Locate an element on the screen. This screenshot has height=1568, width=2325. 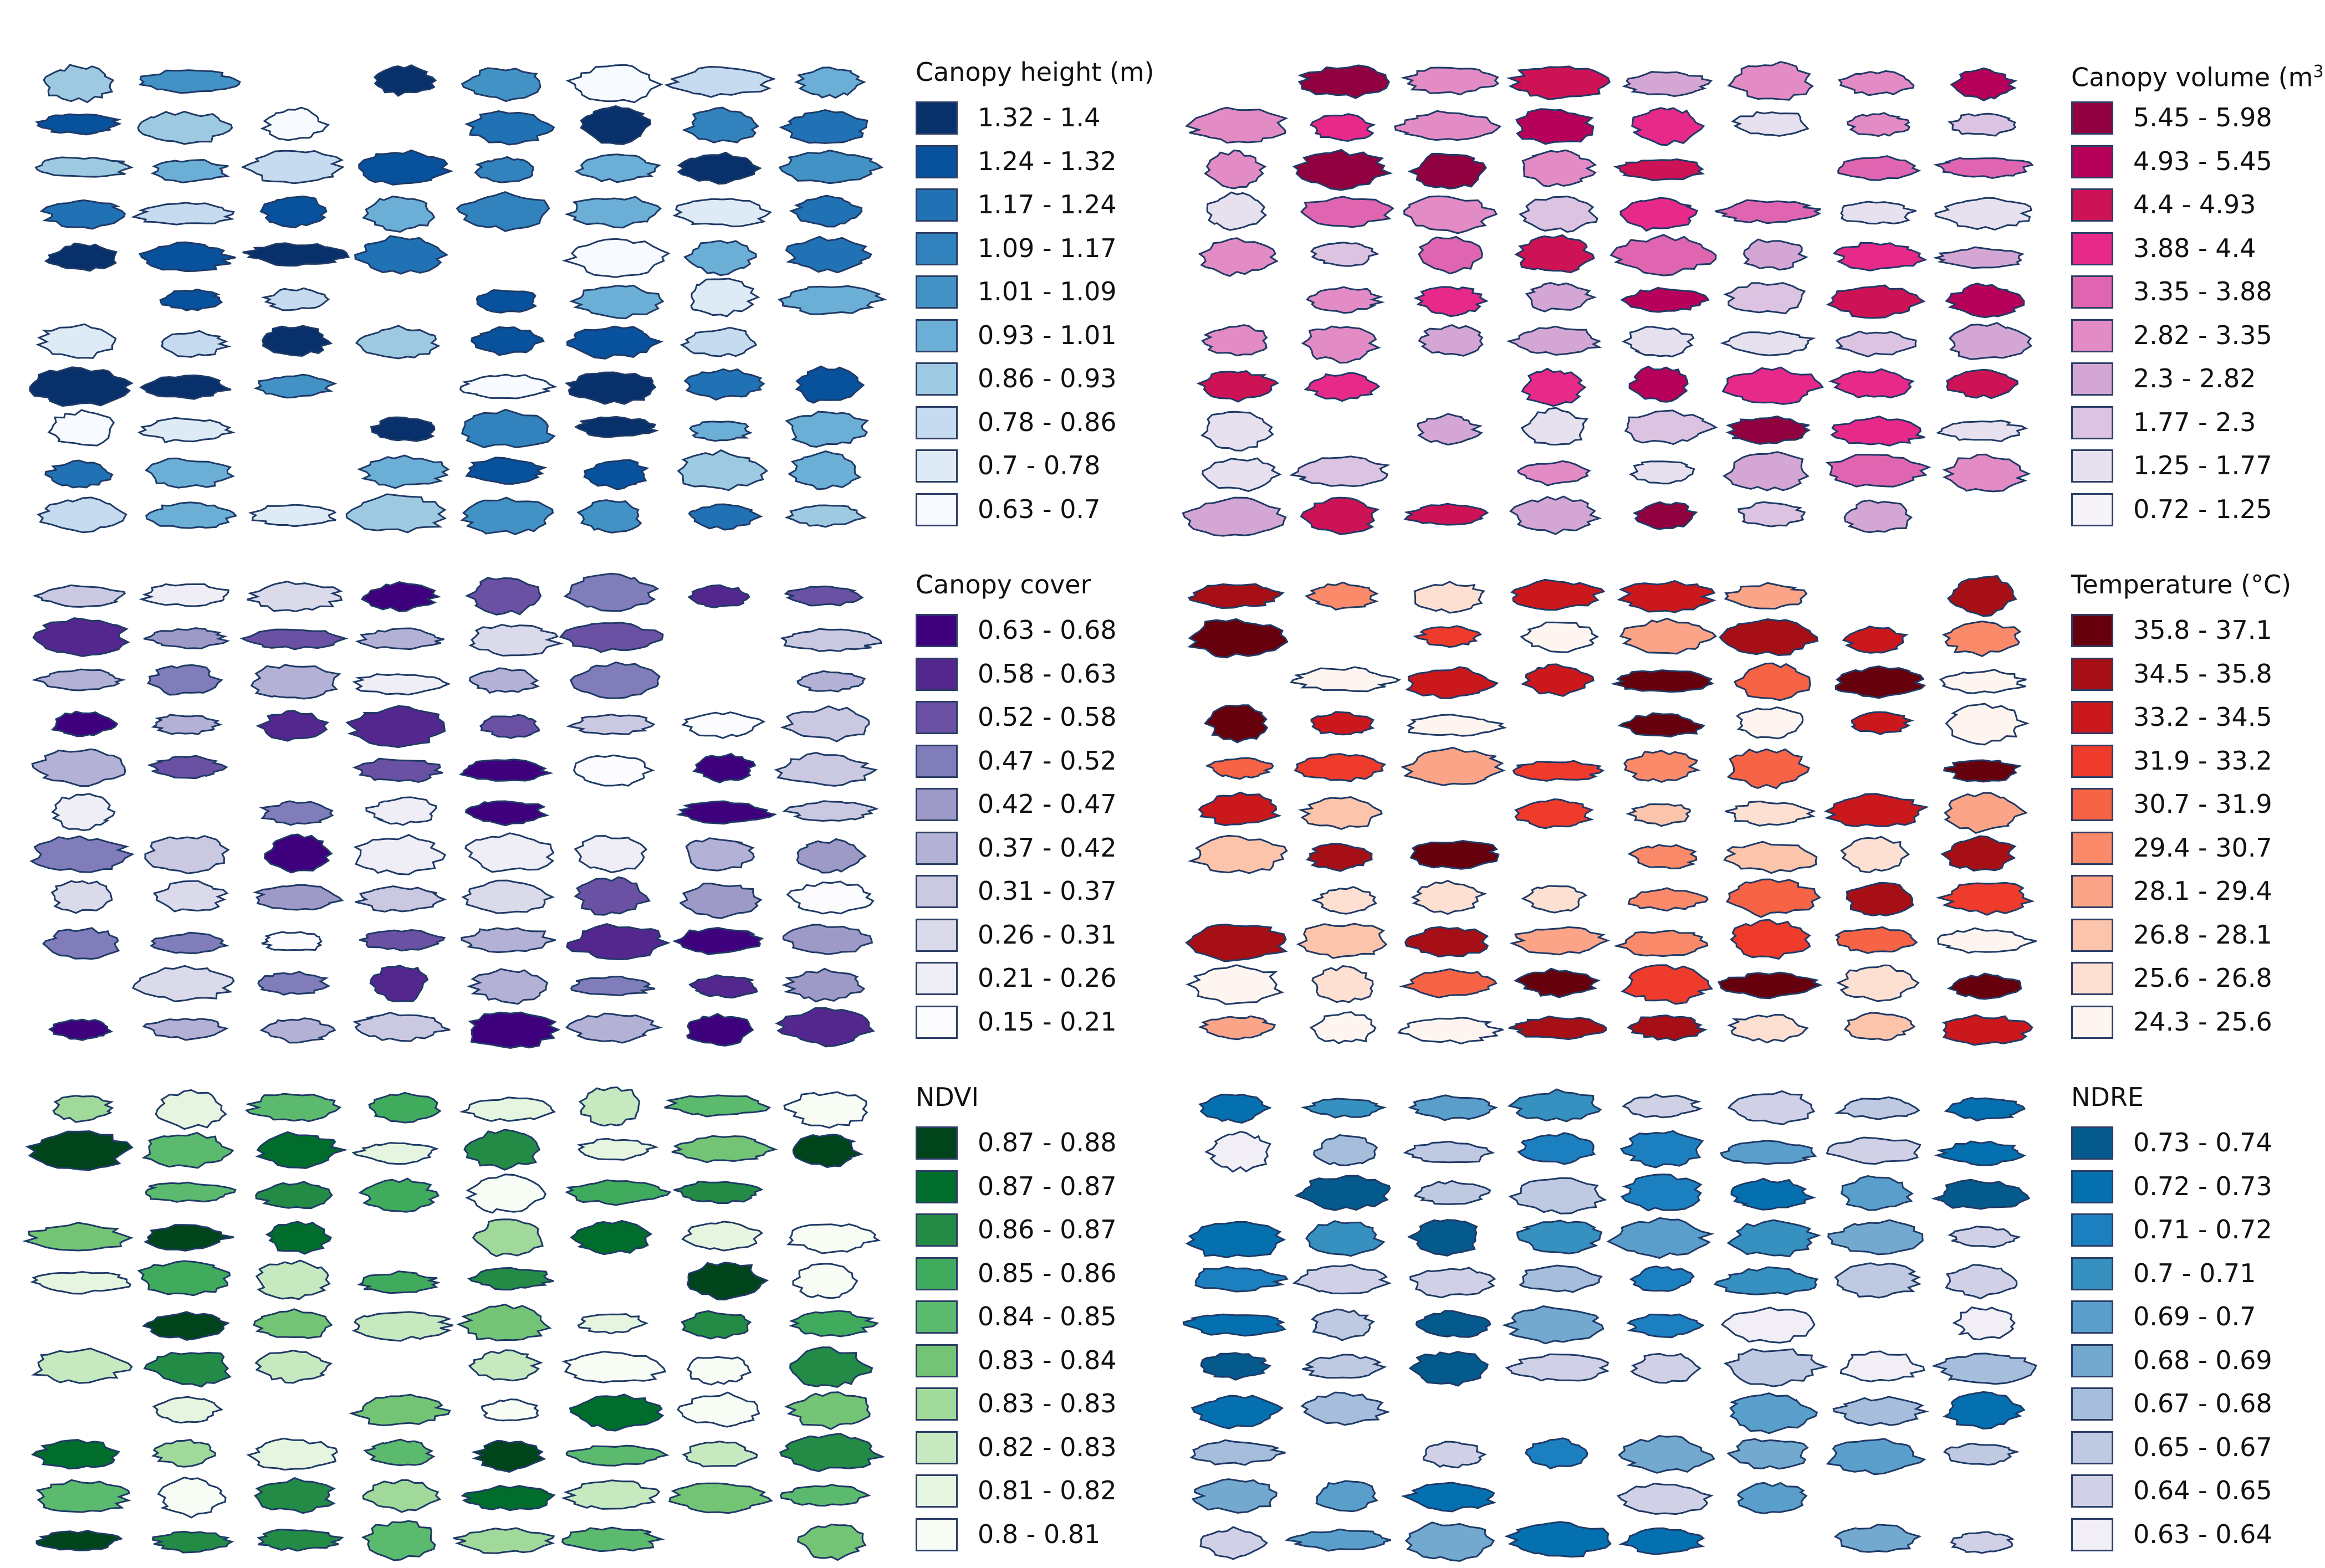
legend-title: Canopy volume (m3) is located at coordinates (2198, 77).